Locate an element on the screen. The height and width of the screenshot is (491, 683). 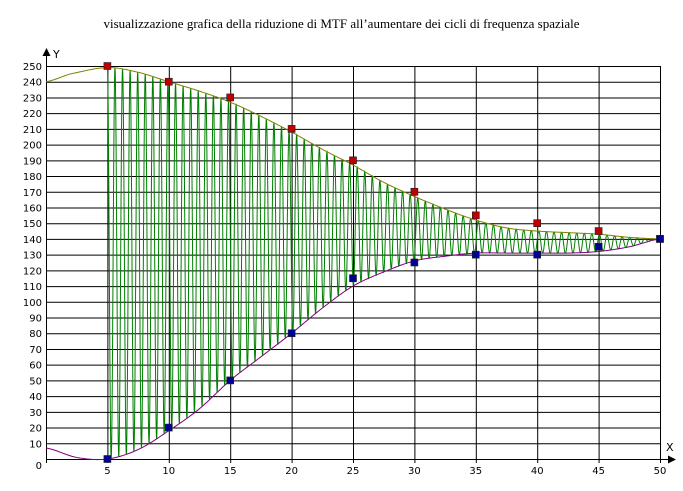
y-tick-label: 250 is located at coordinates (32, 67).